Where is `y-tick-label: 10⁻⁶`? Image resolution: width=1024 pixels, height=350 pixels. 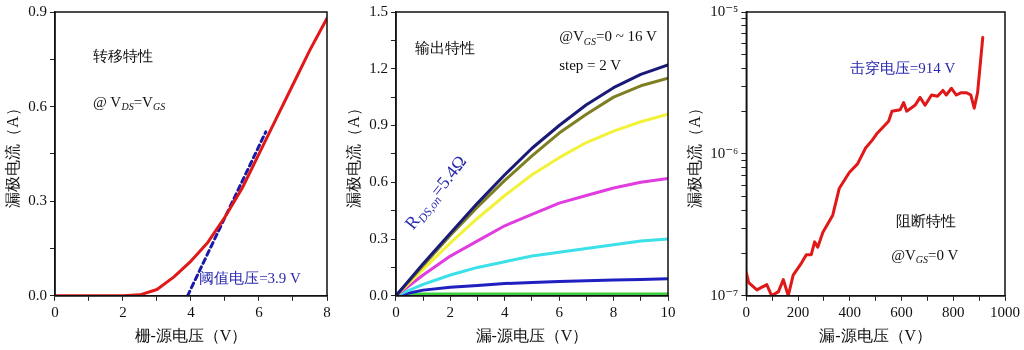
y-tick-label: 10⁻⁶ is located at coordinates (724, 152).